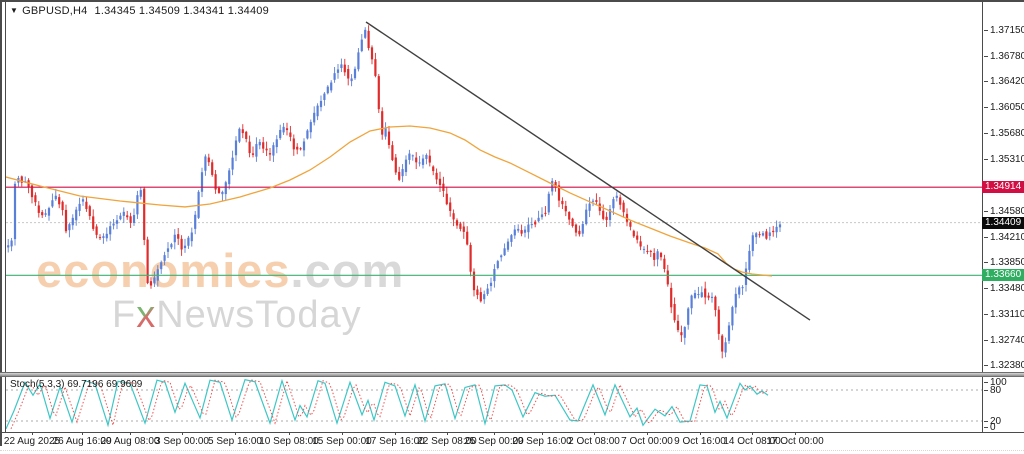 The width and height of the screenshot is (1024, 454). I want to click on price-tick-label: 1.35680, so click(1003, 133).